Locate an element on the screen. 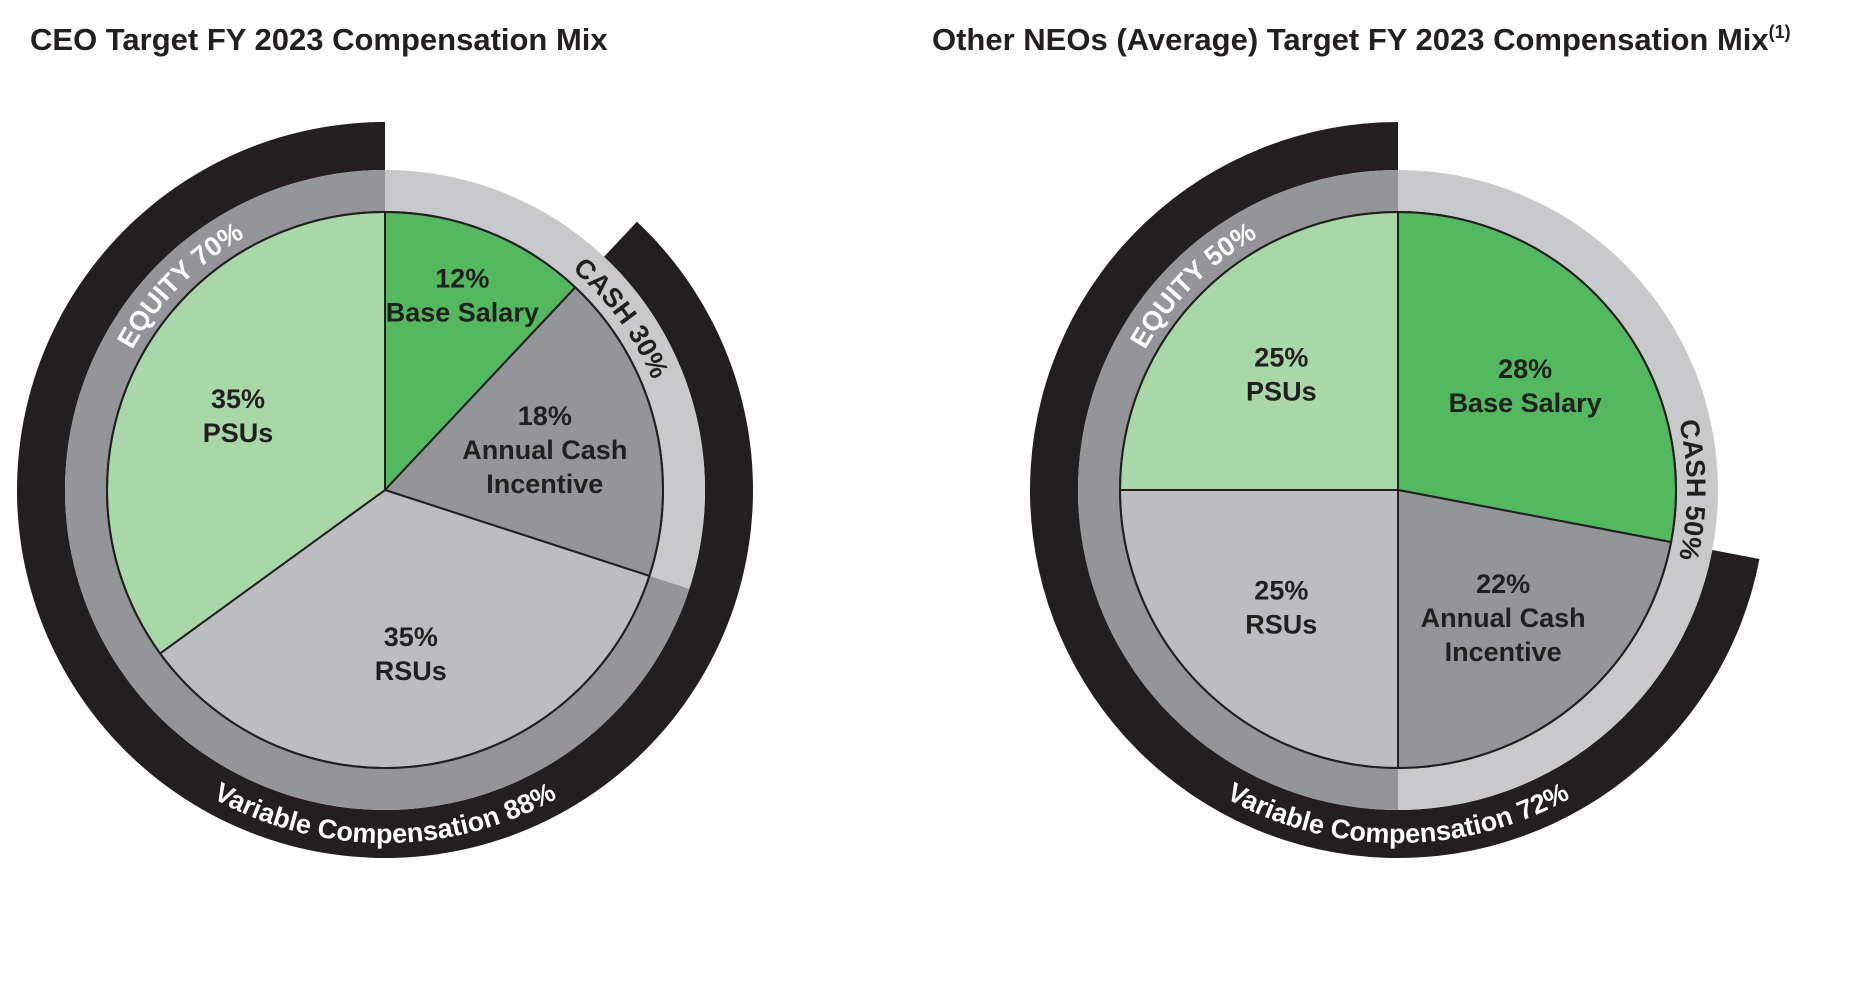  slice-label-rsus: 25% RSUs is located at coordinates (1281, 608).